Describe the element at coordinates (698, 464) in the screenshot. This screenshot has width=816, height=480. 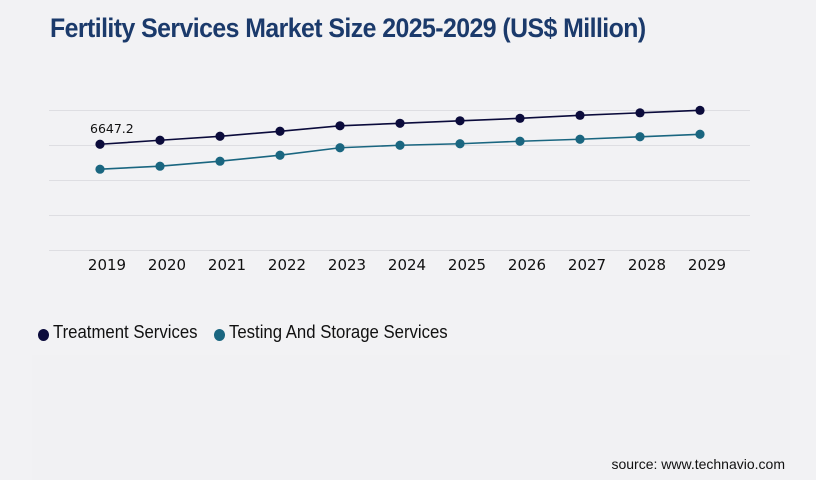
I see `source-credit: source: www.technavio.com` at that location.